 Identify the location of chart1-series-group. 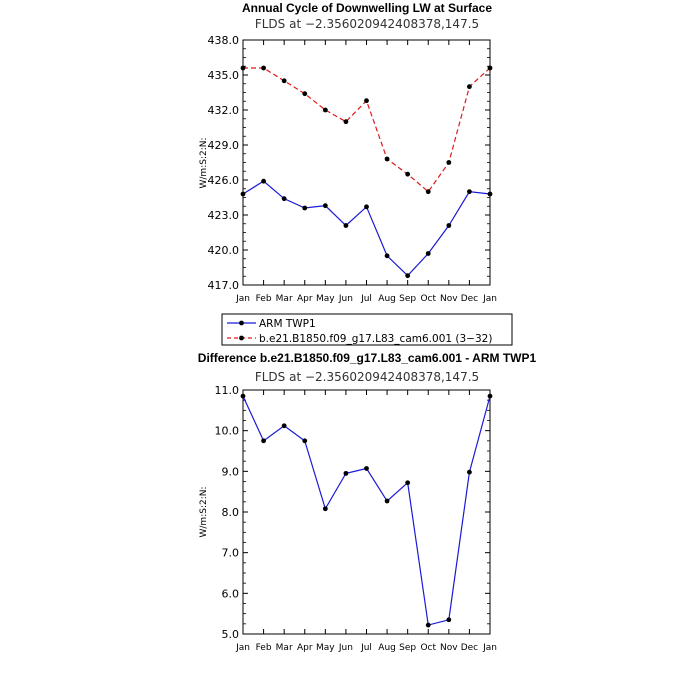
(366, 172).